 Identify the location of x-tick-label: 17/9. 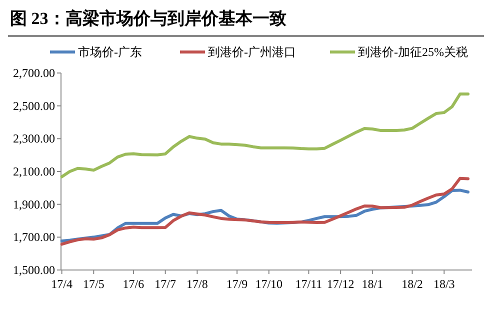
(237, 284).